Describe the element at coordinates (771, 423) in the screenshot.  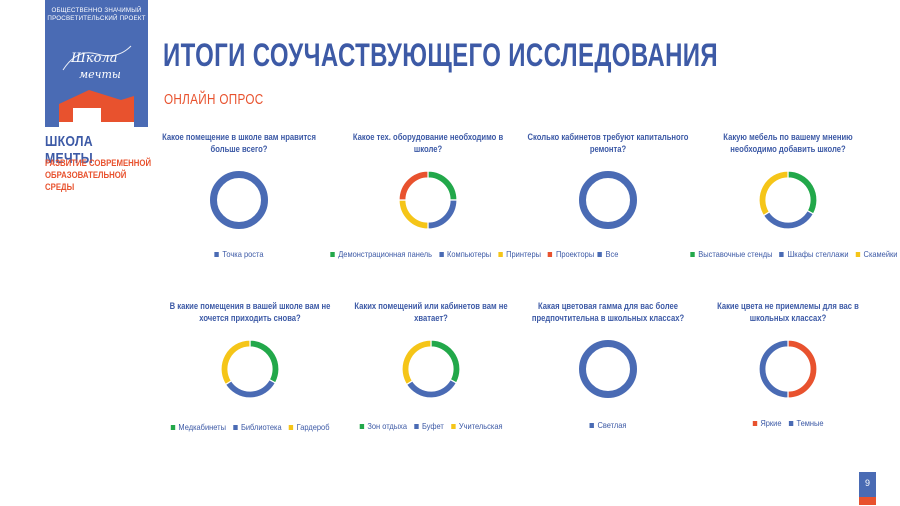
I see `legend-label: Яркие` at that location.